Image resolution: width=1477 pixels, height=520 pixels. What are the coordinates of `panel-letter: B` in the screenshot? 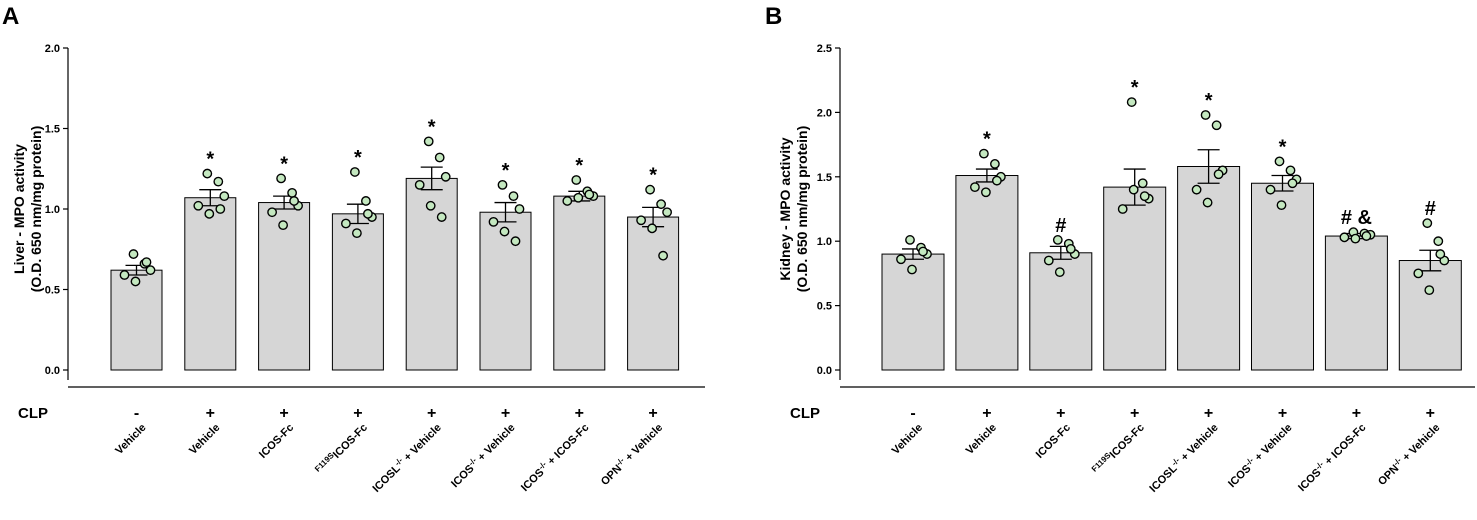 It's located at (773, 16).